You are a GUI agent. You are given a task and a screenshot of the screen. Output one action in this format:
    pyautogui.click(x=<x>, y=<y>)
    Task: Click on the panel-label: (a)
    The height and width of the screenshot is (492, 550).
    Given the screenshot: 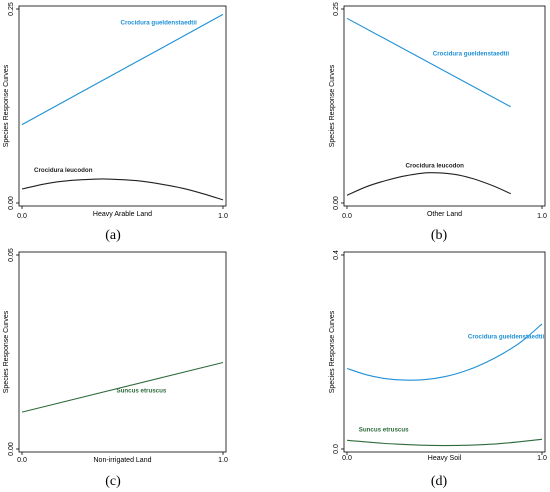 What is the action you would take?
    pyautogui.click(x=113, y=235)
    